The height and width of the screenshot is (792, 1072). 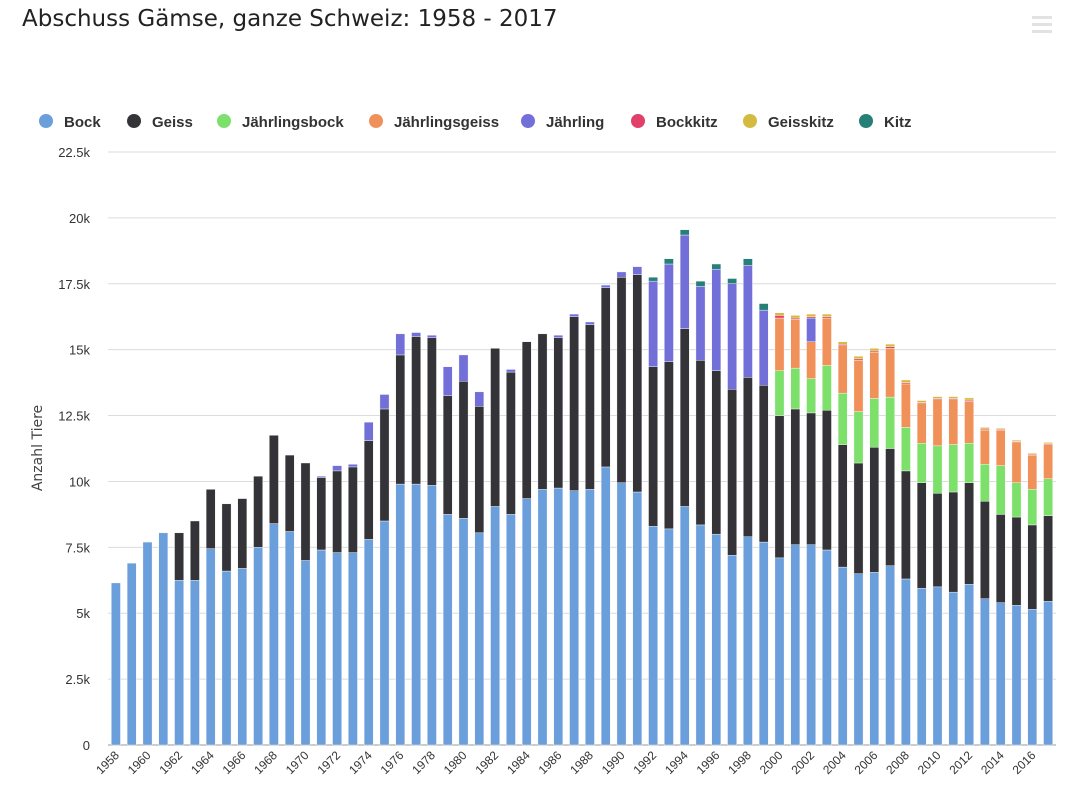 I want to click on legend-item-kitz: Kitz, so click(x=885, y=122).